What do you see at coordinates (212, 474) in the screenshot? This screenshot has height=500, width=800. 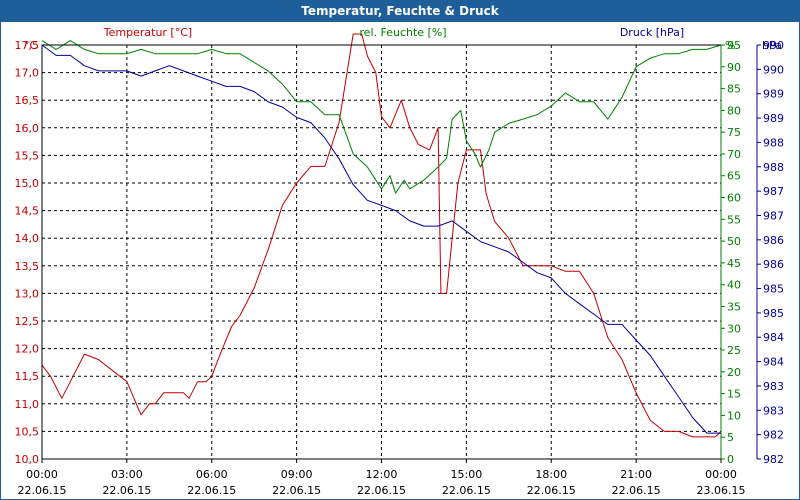 I see `x-tick-time: 06:00` at bounding box center [212, 474].